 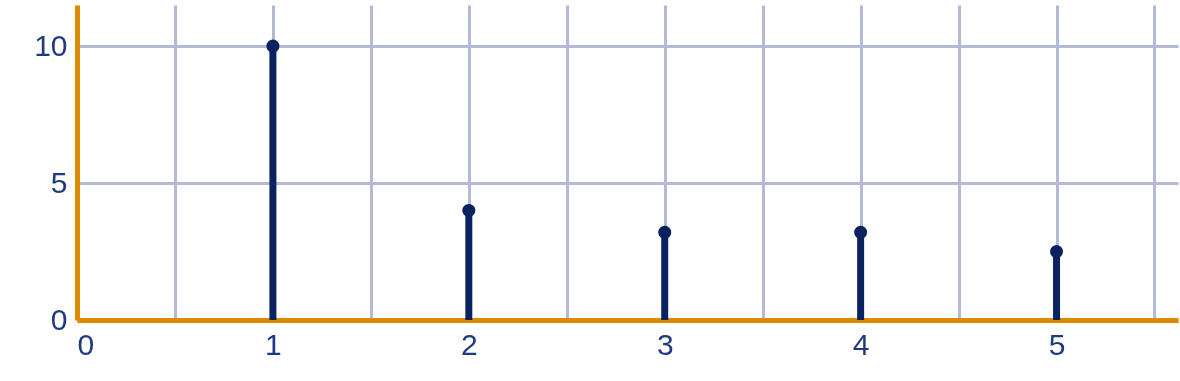 I want to click on y-tick-label: 10, so click(x=51, y=45).